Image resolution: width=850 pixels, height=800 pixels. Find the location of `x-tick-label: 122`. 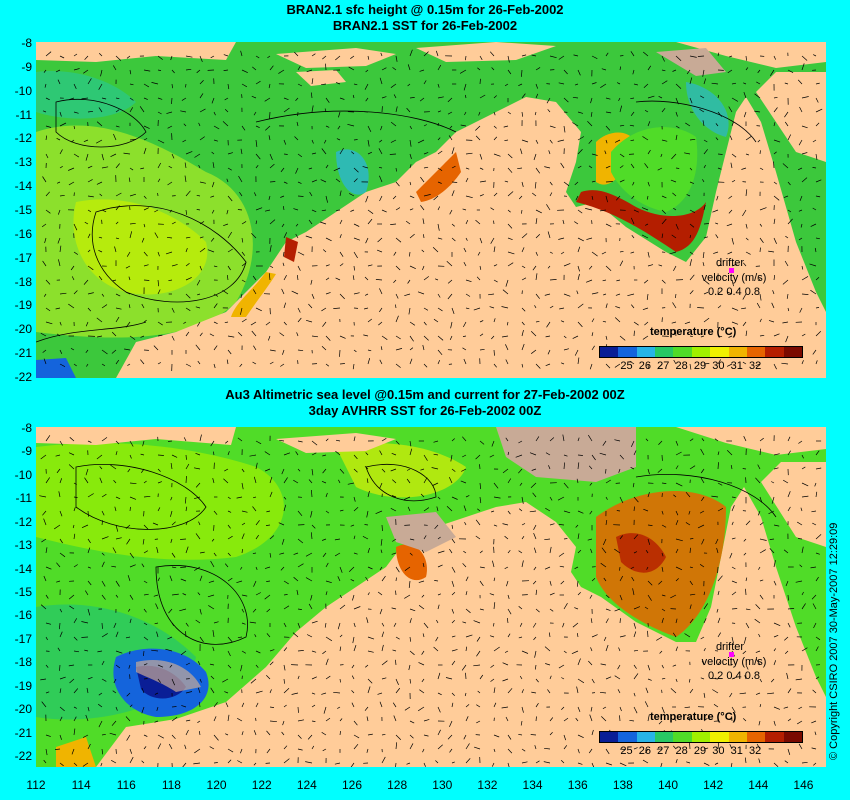

x-tick-label: 122 is located at coordinates (261, 785).